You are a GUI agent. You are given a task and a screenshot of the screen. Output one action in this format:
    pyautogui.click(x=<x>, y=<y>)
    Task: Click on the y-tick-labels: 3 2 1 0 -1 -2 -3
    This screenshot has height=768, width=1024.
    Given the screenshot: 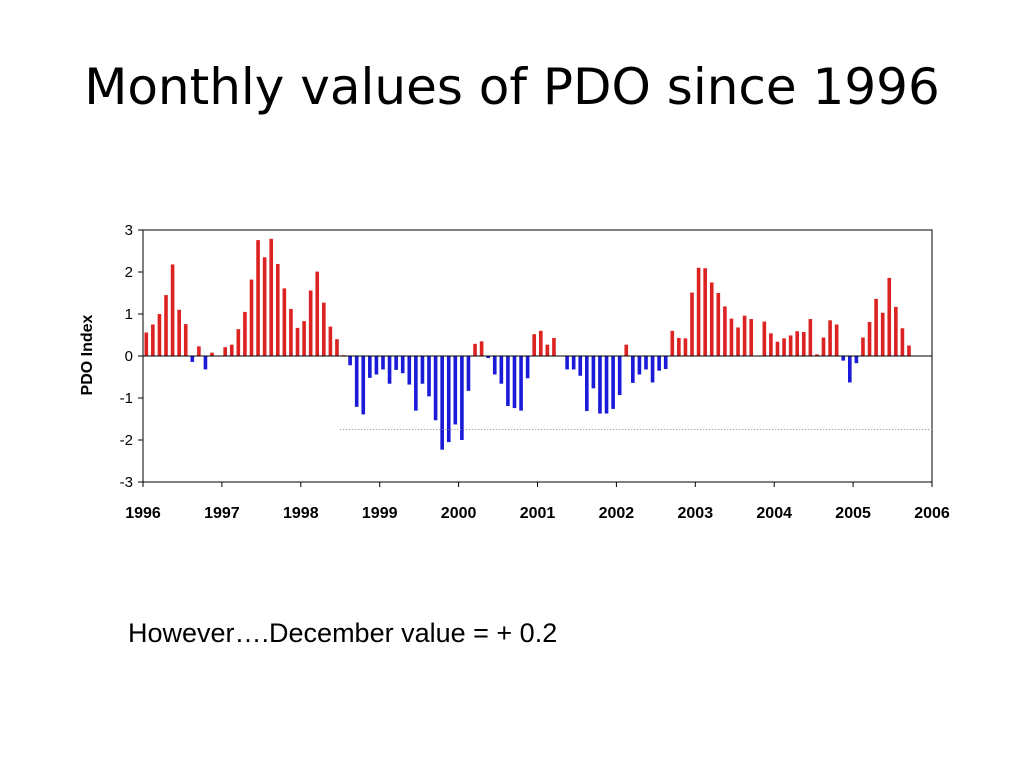 What is the action you would take?
    pyautogui.click(x=126, y=356)
    